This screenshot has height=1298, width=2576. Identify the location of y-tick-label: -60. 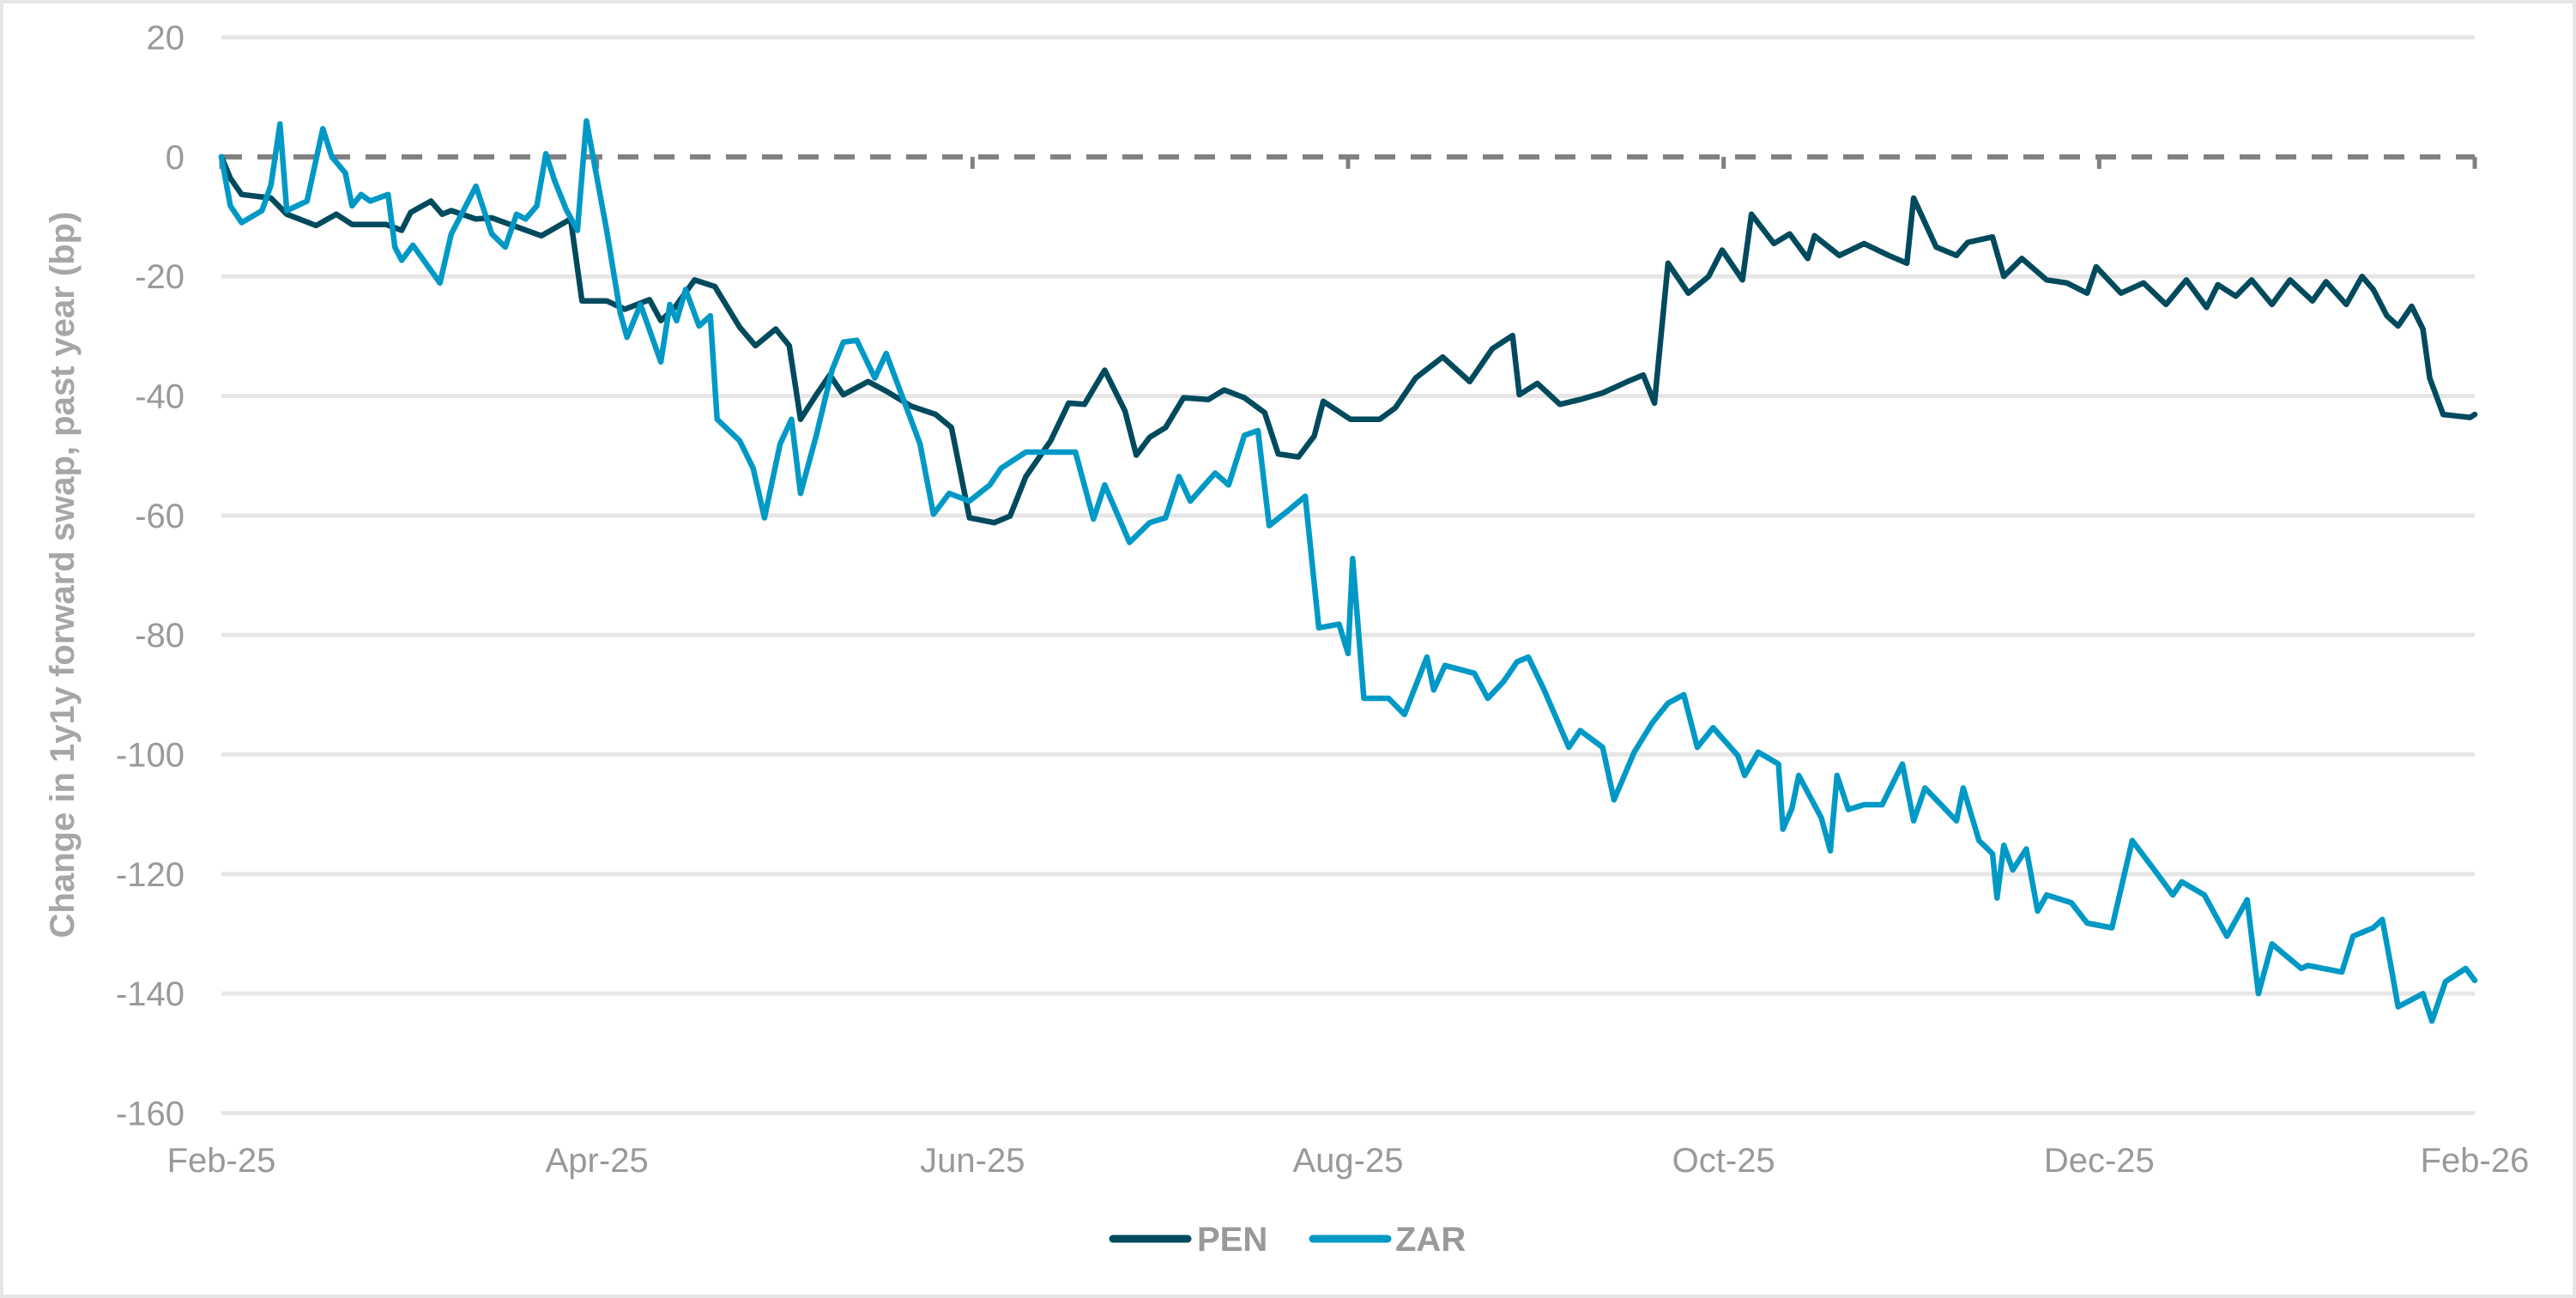
(159, 516).